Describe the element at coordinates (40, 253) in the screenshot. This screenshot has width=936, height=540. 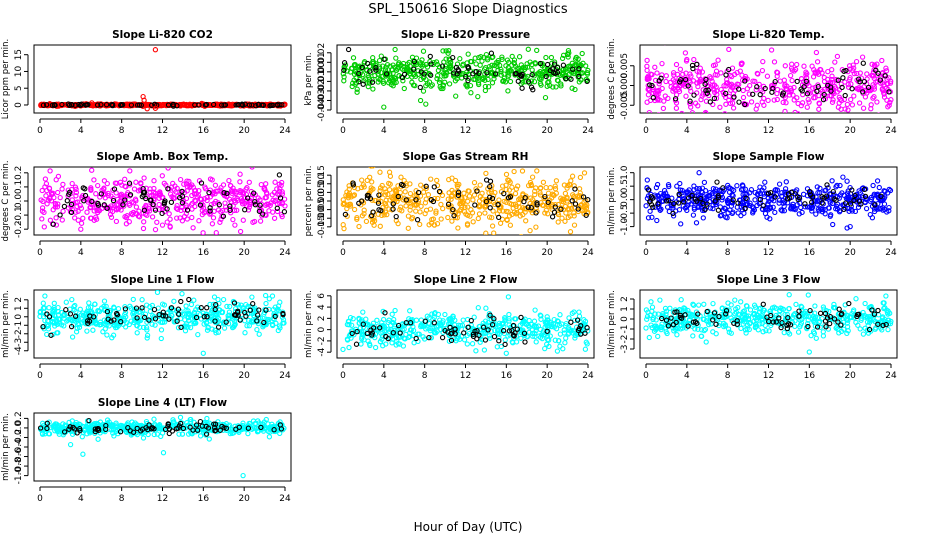
I see `x-tick-label: 0` at that location.